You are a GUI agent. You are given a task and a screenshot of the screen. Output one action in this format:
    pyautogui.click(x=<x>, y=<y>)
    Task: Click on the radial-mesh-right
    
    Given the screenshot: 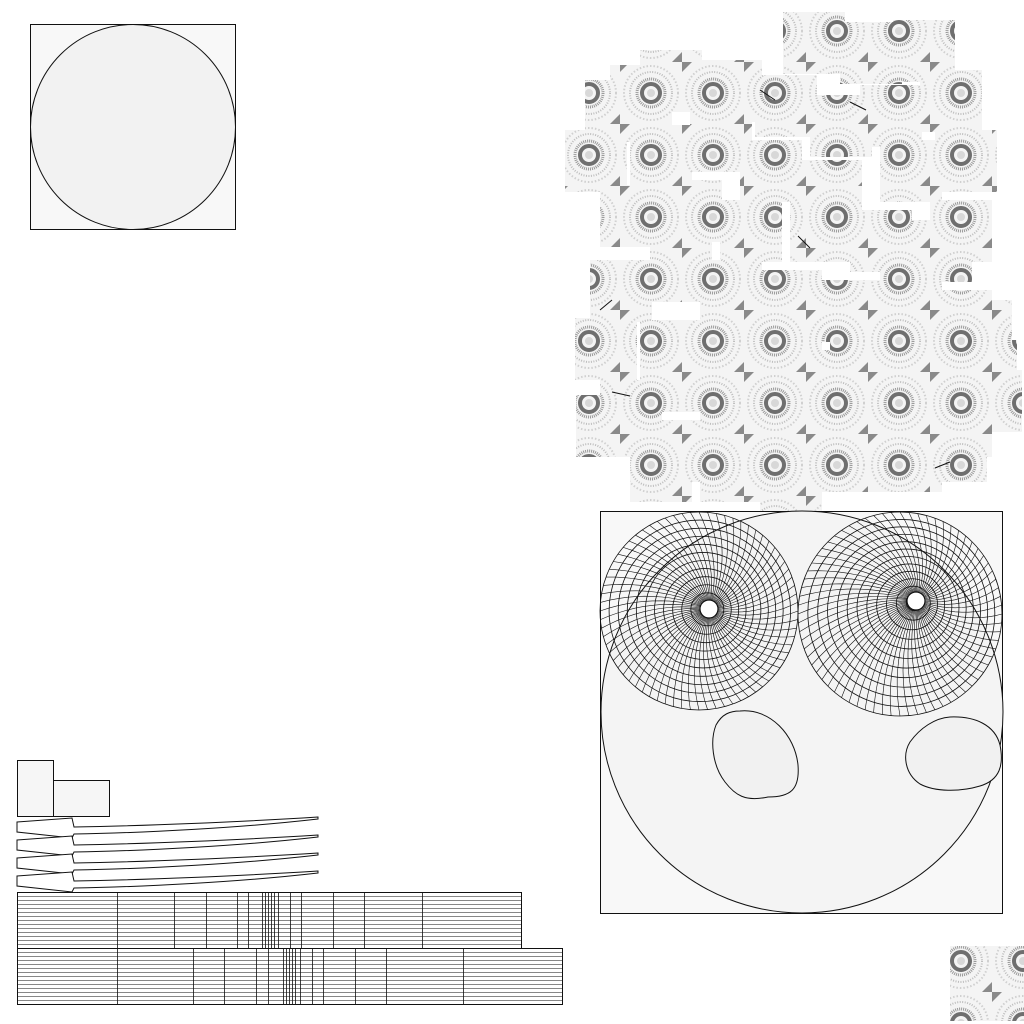 What is the action you would take?
    pyautogui.click(x=900, y=614)
    